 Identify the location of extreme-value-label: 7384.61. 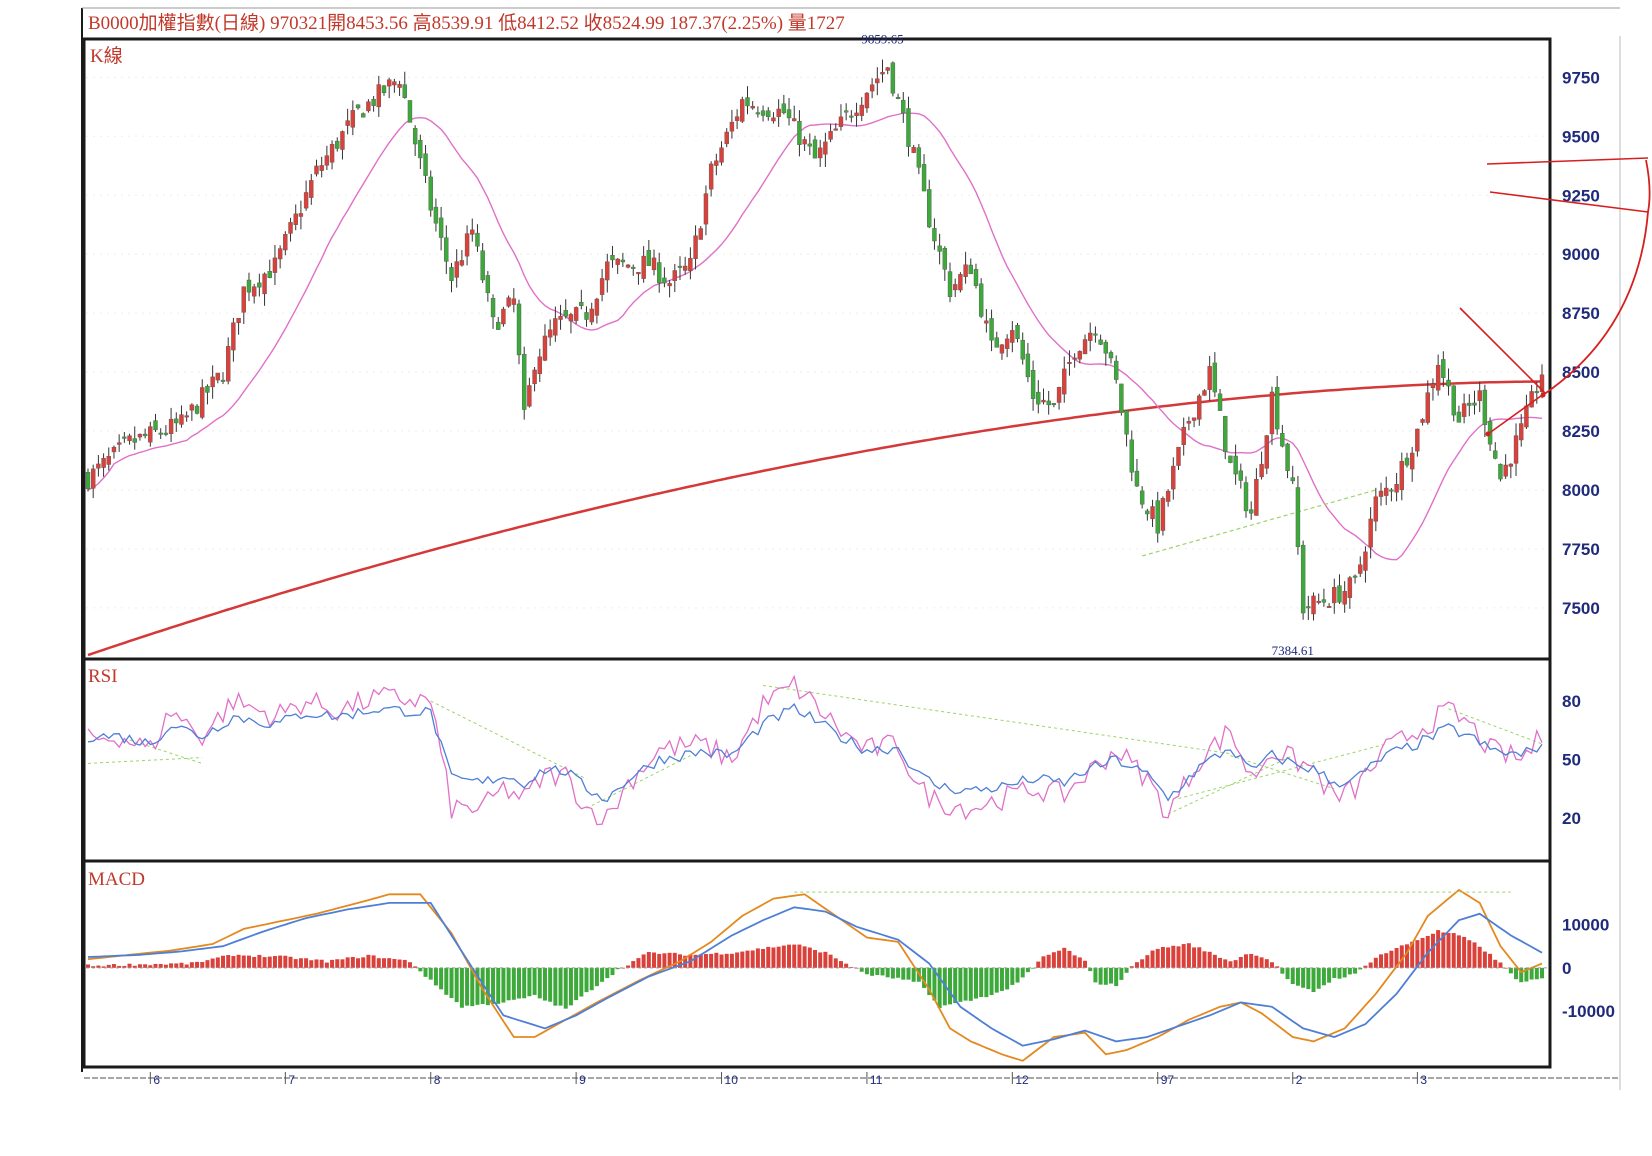
(1293, 650).